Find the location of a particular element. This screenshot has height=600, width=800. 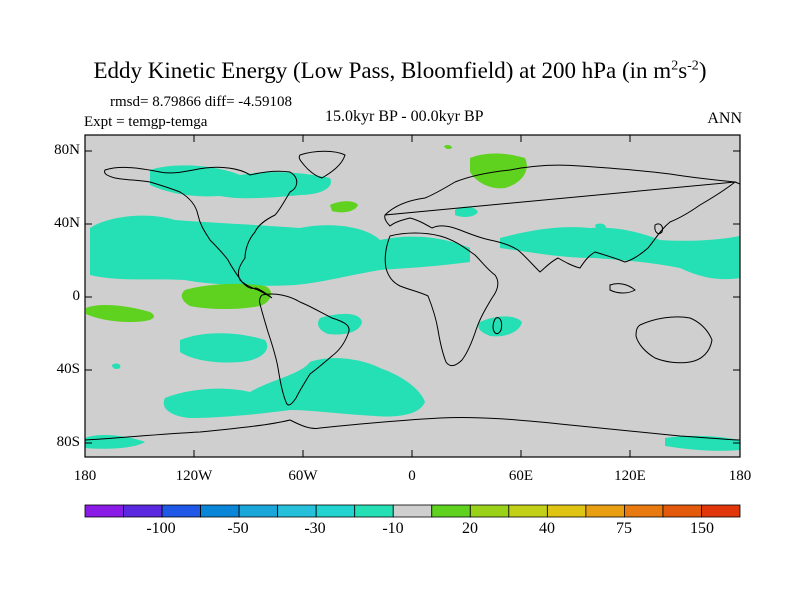

lat-label-80s: 80S is located at coordinates (68, 442).